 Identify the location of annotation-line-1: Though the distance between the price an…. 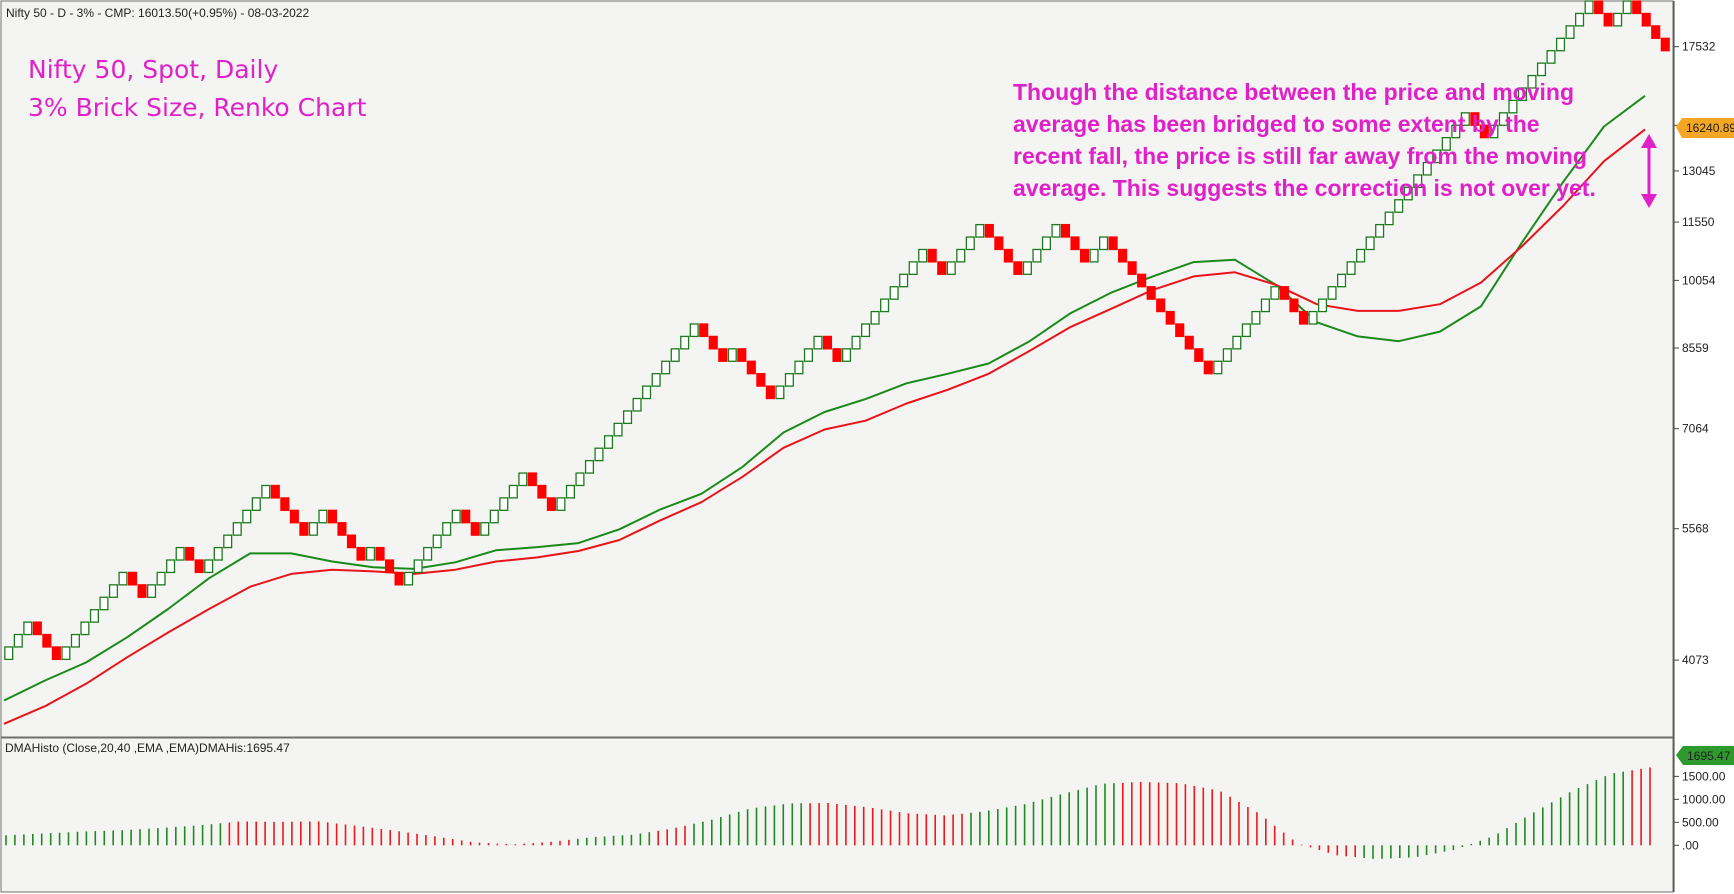
(1293, 92).